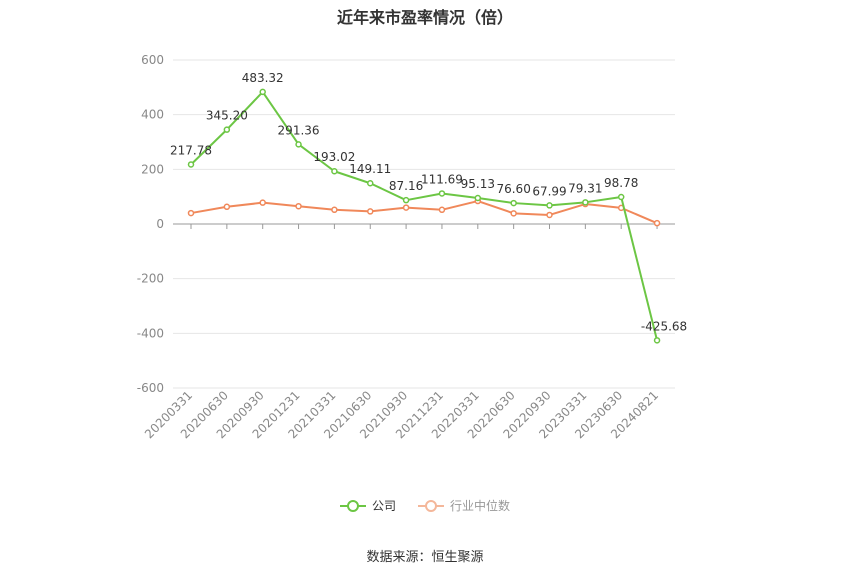  What do you see at coordinates (227, 116) in the screenshot?
I see `company-data-label: 345.20` at bounding box center [227, 116].